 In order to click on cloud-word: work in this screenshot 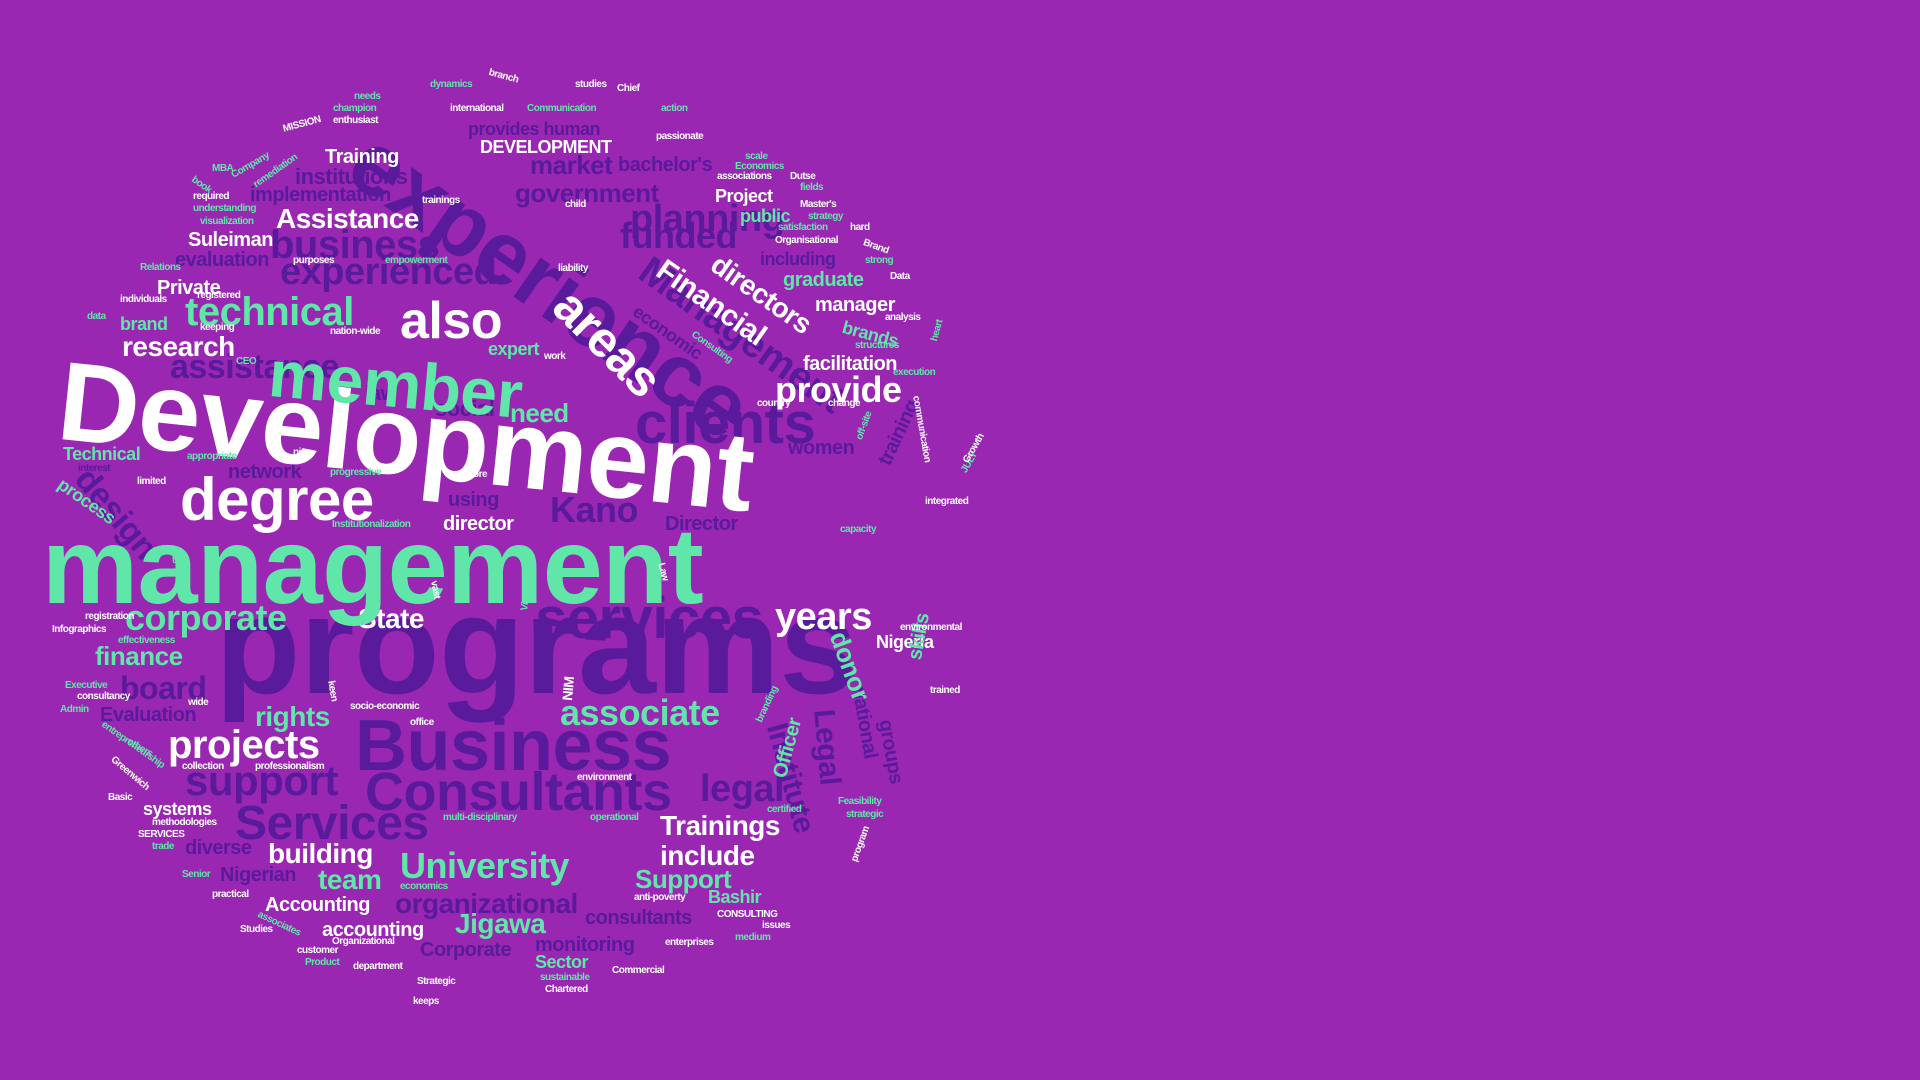, I will do `click(555, 356)`.